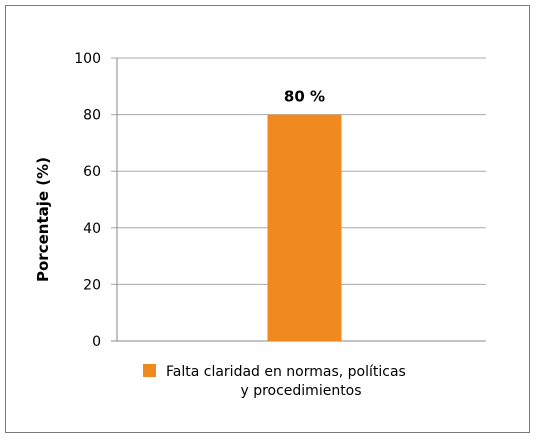 The width and height of the screenshot is (537, 441). What do you see at coordinates (286, 372) in the screenshot?
I see `legend-label-line-1: Falta claridad en normas, políticas` at bounding box center [286, 372].